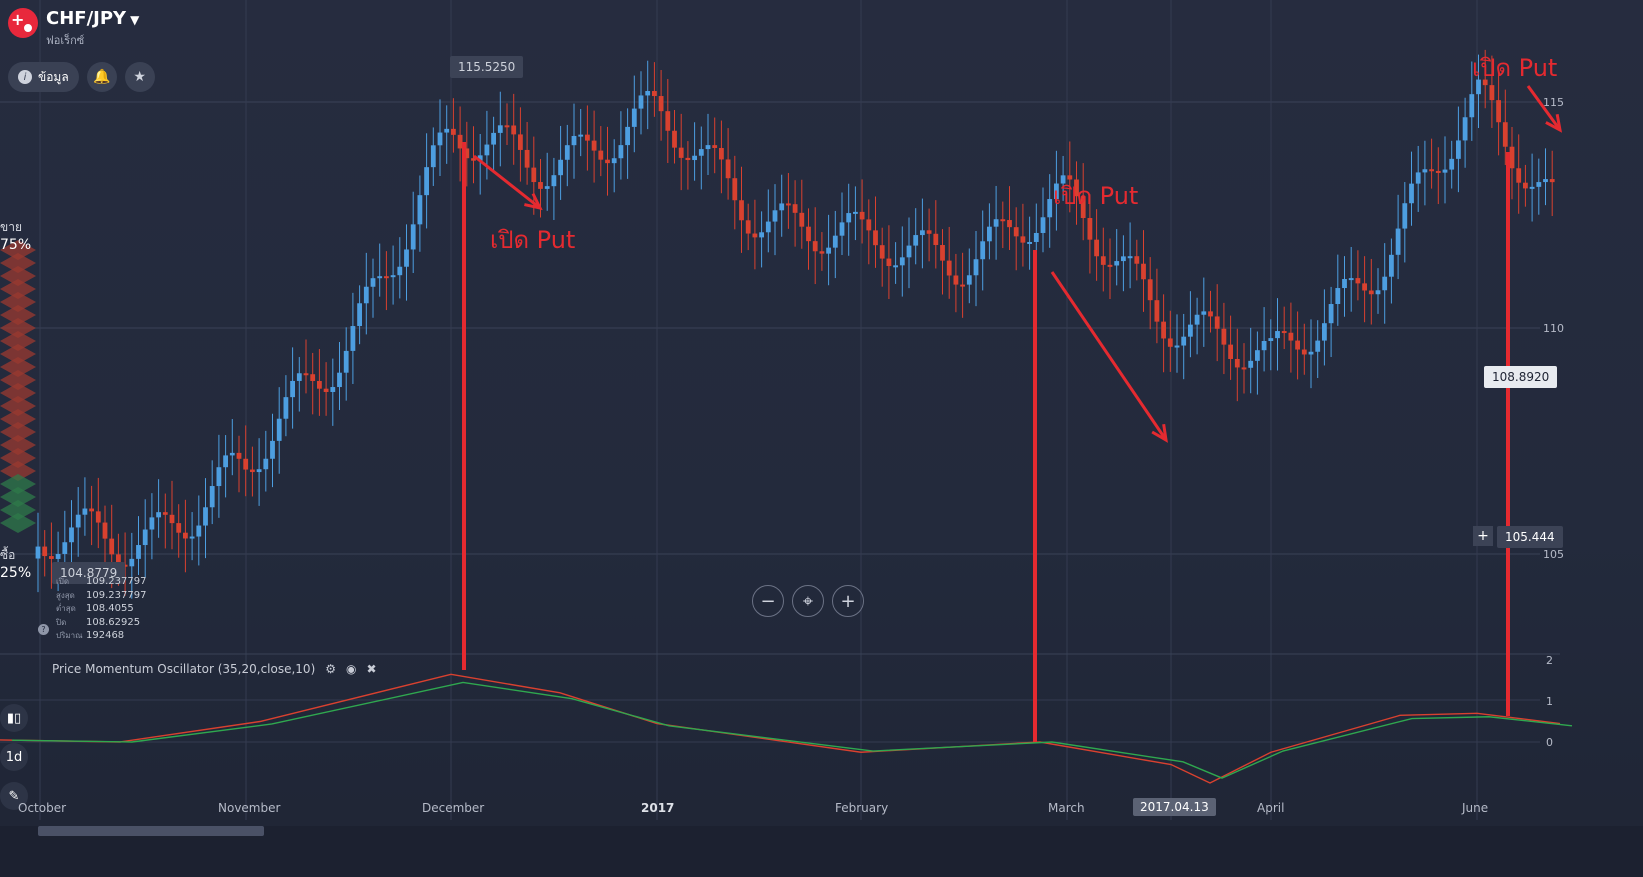  What do you see at coordinates (43, 77) in the screenshot?
I see `info-button: i ข้อมูล` at bounding box center [43, 77].